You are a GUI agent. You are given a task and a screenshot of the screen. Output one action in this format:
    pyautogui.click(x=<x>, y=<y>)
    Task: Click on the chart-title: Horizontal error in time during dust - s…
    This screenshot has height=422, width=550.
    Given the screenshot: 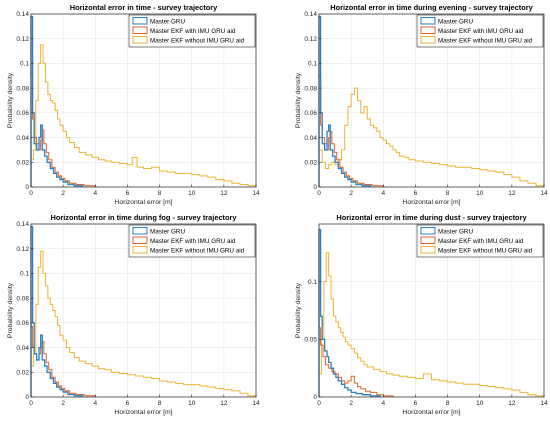 What is the action you would take?
    pyautogui.click(x=431, y=217)
    